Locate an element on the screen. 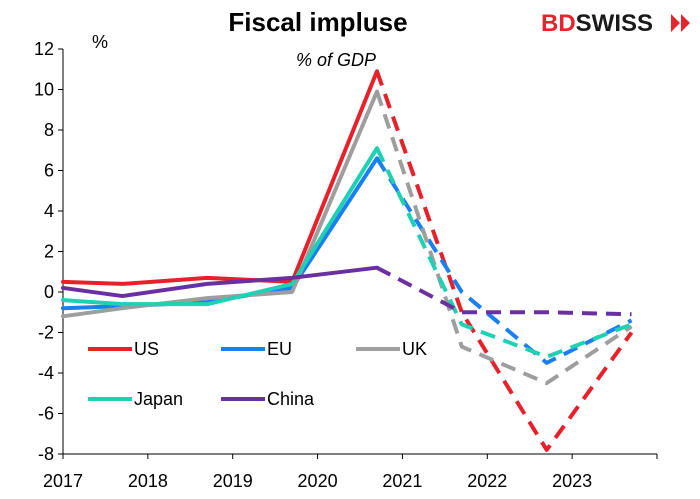 The image size is (700, 499). chart-subtitle: % of GDP is located at coordinates (336, 60).